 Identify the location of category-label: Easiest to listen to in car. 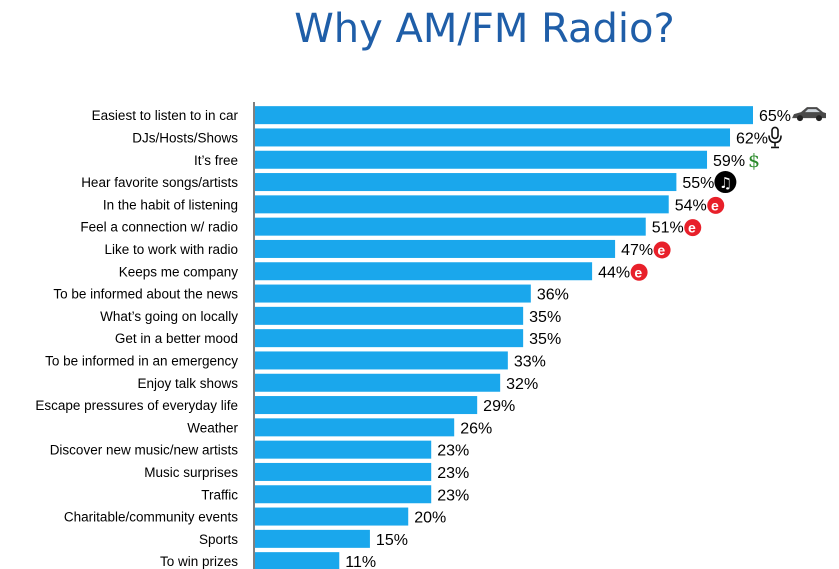
(165, 115).